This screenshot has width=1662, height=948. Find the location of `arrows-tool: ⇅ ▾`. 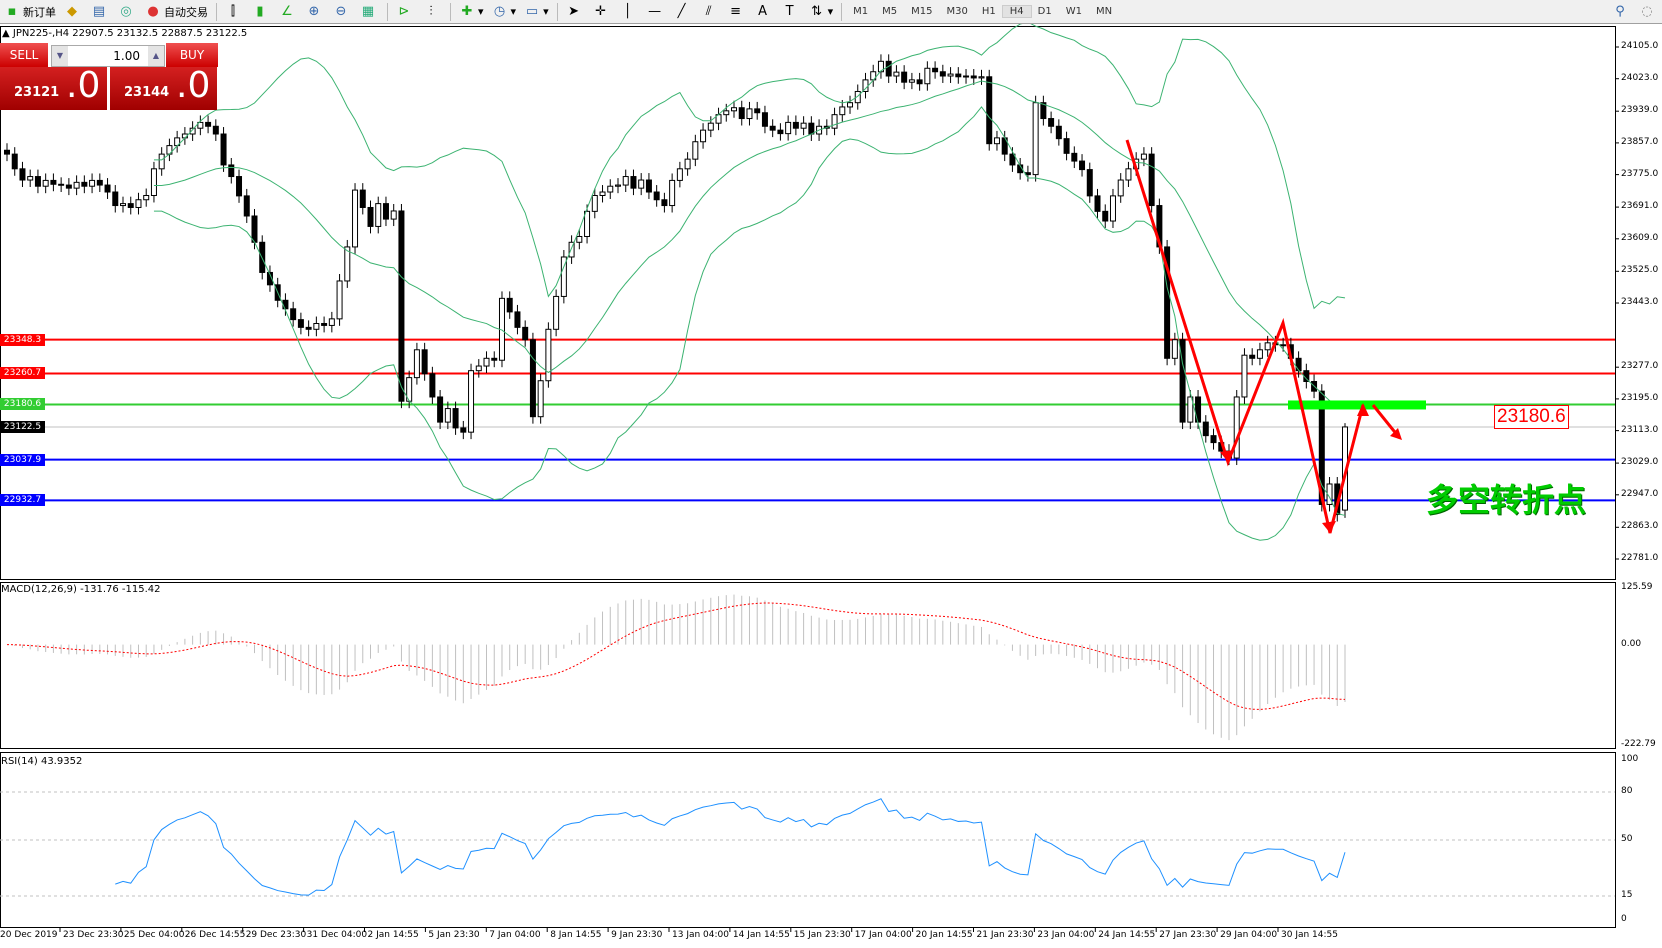

arrows-tool: ⇅ ▾ is located at coordinates (821, 11).